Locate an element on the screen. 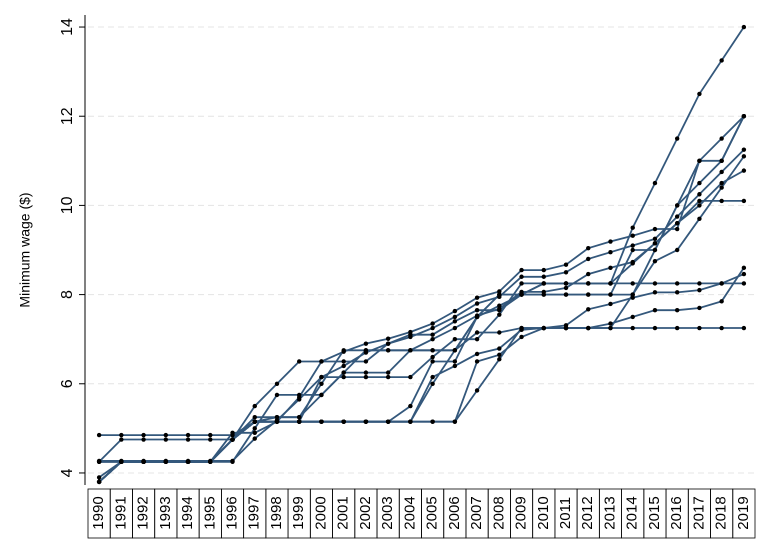  x-tick-label: 1992 is located at coordinates (143, 512).